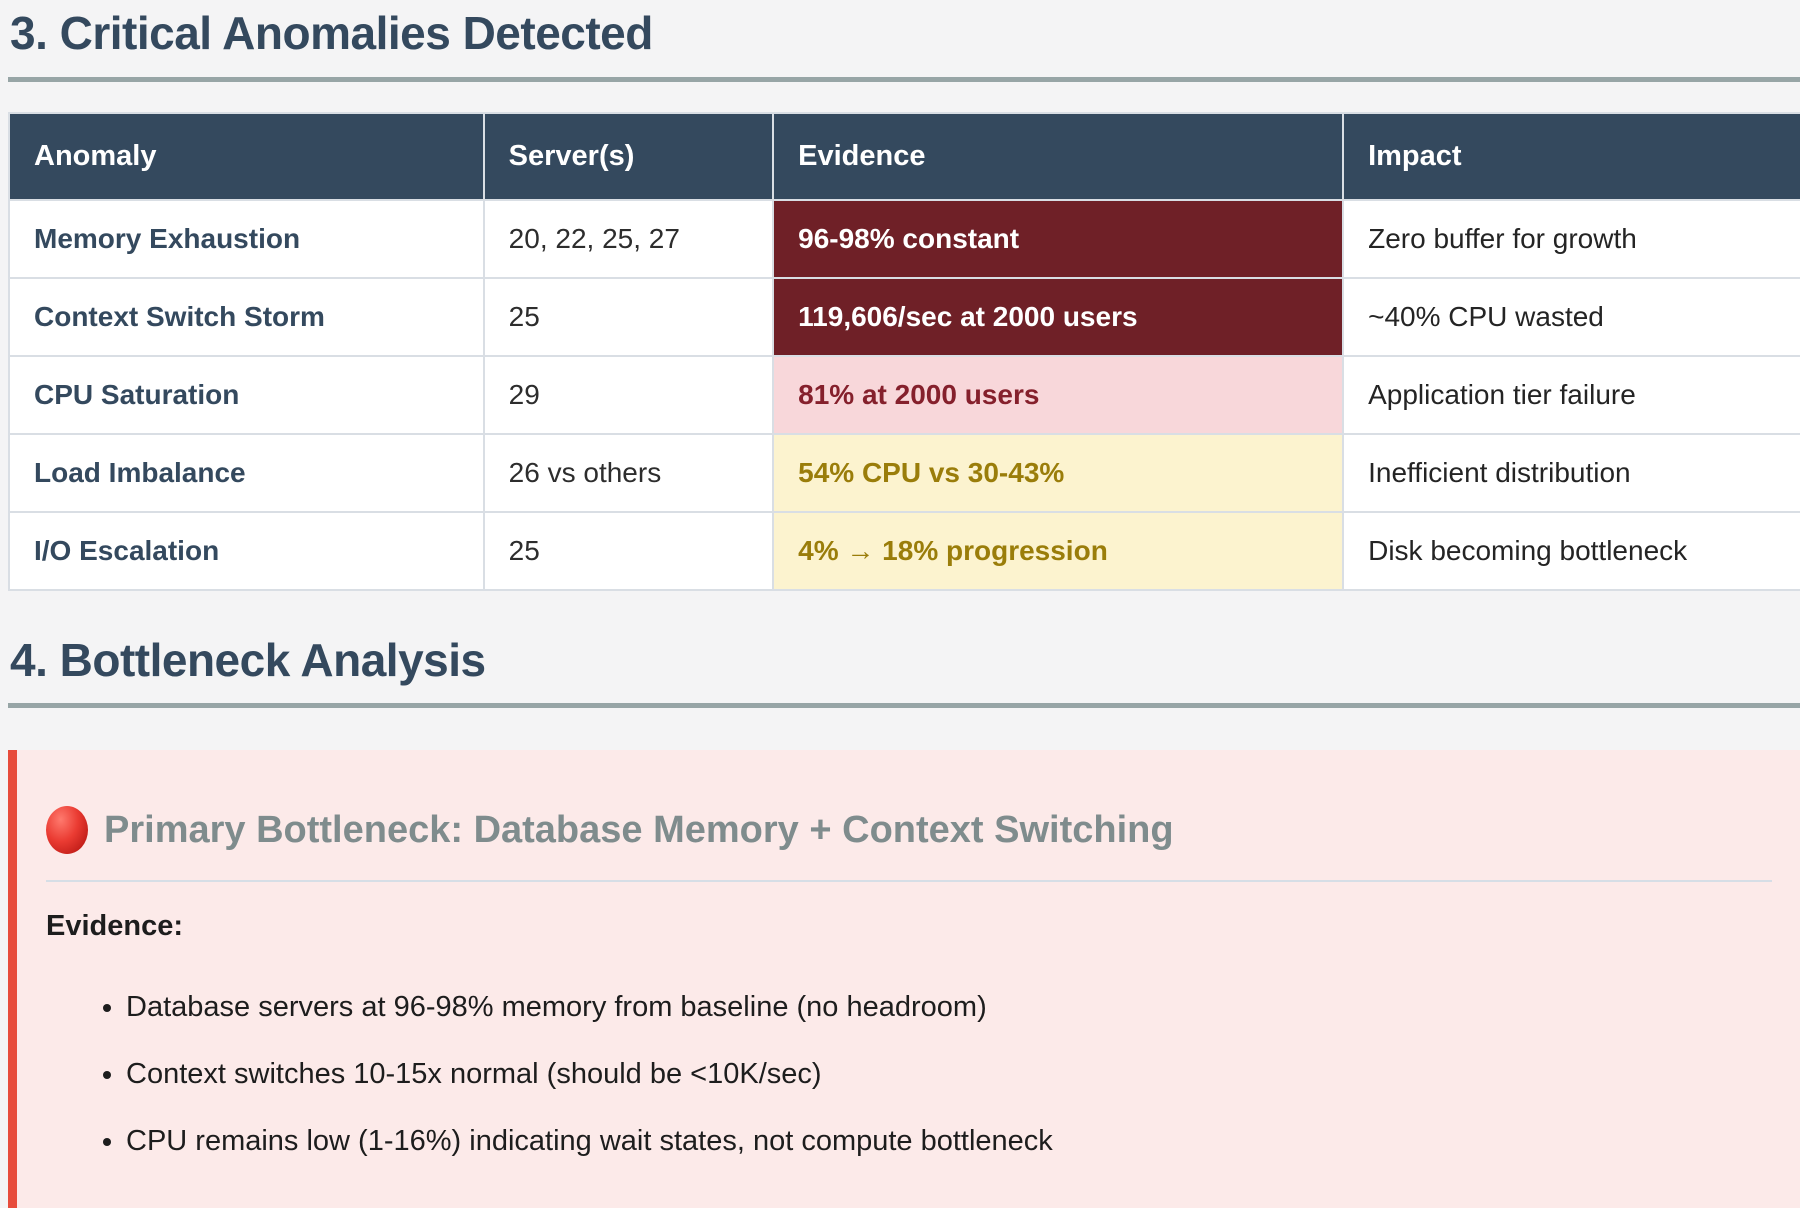 This screenshot has height=1208, width=1800. What do you see at coordinates (628, 238) in the screenshot?
I see `servers-cell: 20, 22, 25, 27` at bounding box center [628, 238].